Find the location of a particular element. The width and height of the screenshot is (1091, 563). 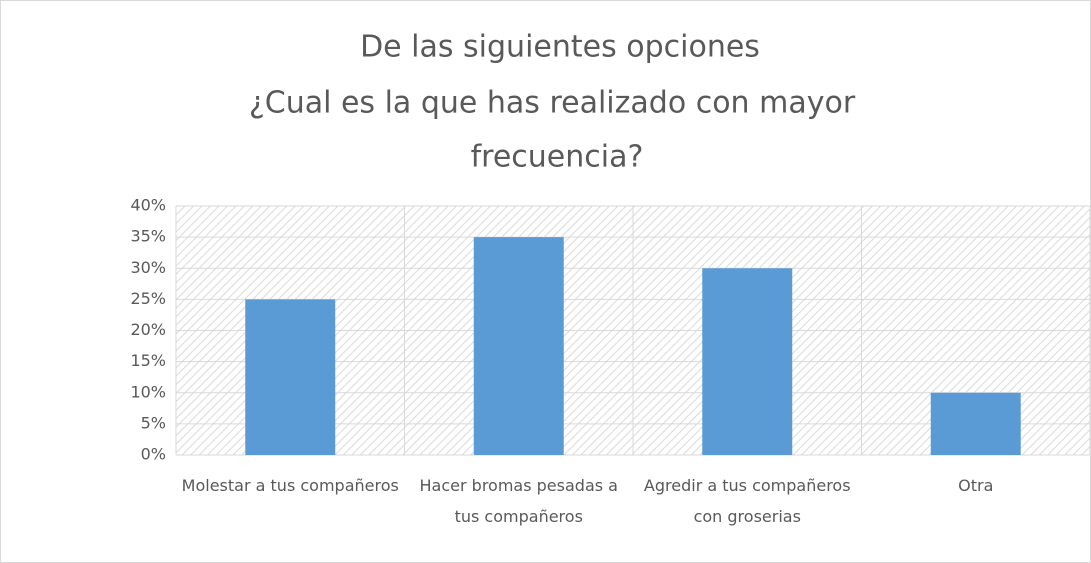

y-tick-label: 30% is located at coordinates (148, 267).